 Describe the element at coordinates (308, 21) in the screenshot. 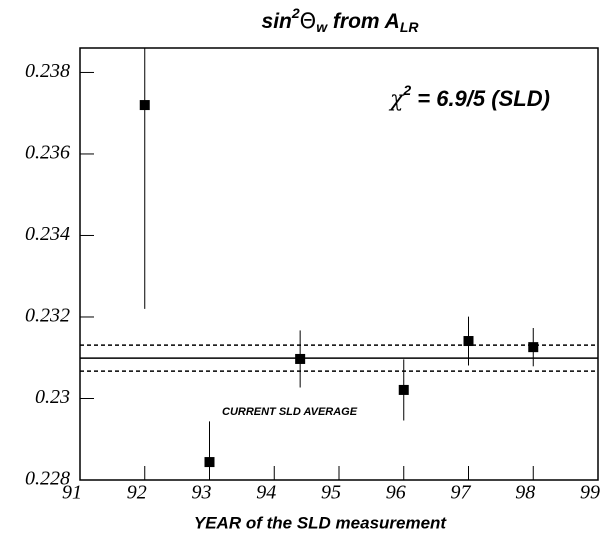

I see `title-part: Θ` at that location.